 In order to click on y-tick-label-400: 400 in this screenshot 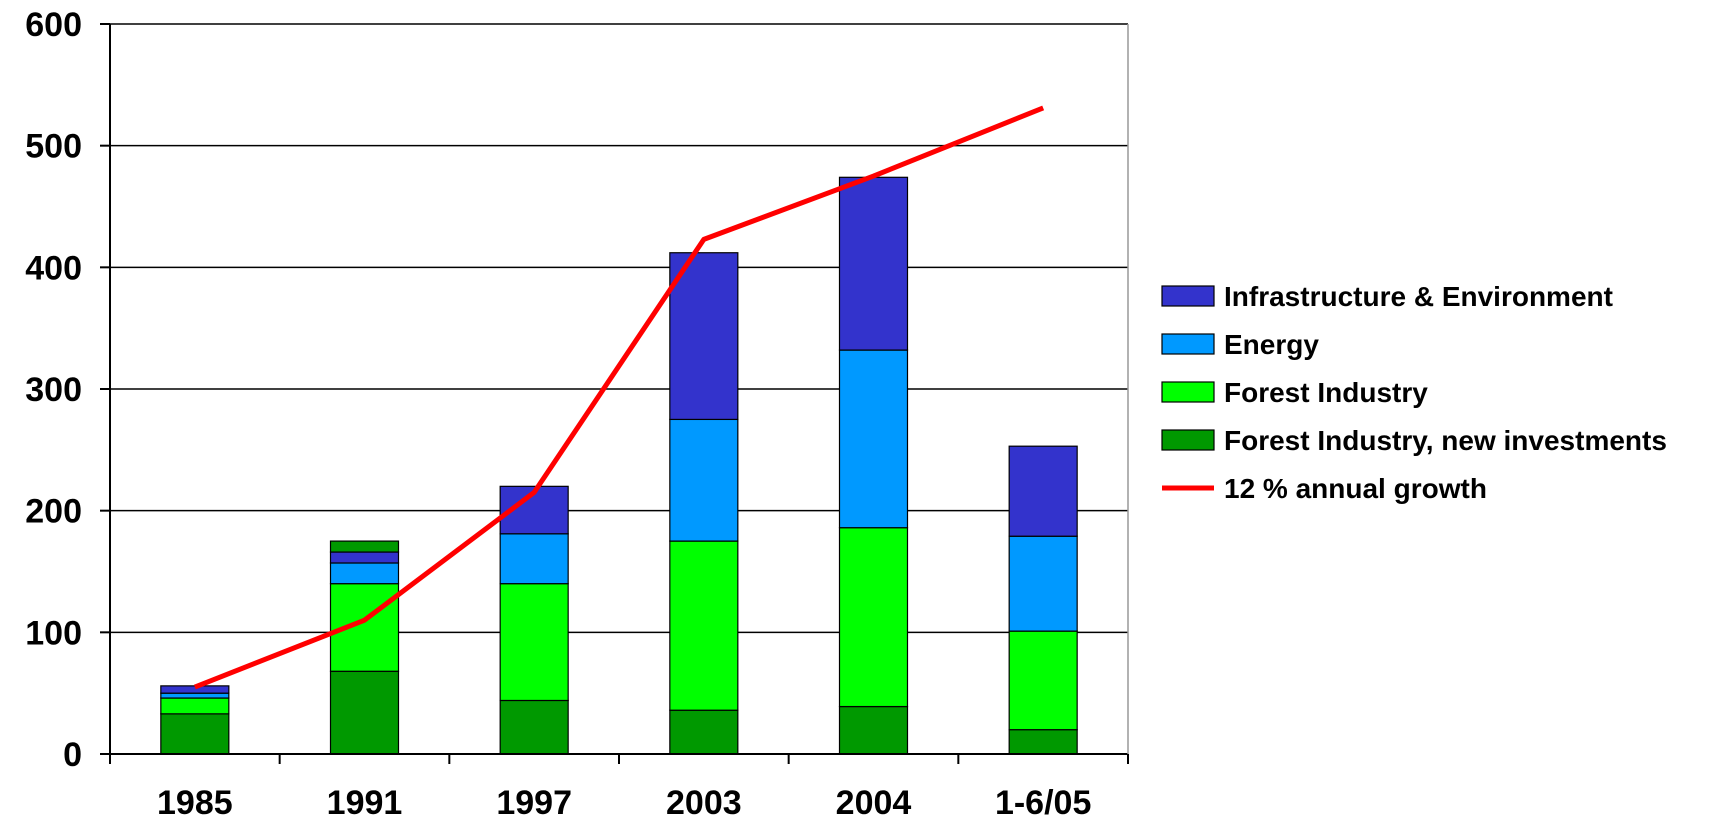, I will do `click(53, 268)`.